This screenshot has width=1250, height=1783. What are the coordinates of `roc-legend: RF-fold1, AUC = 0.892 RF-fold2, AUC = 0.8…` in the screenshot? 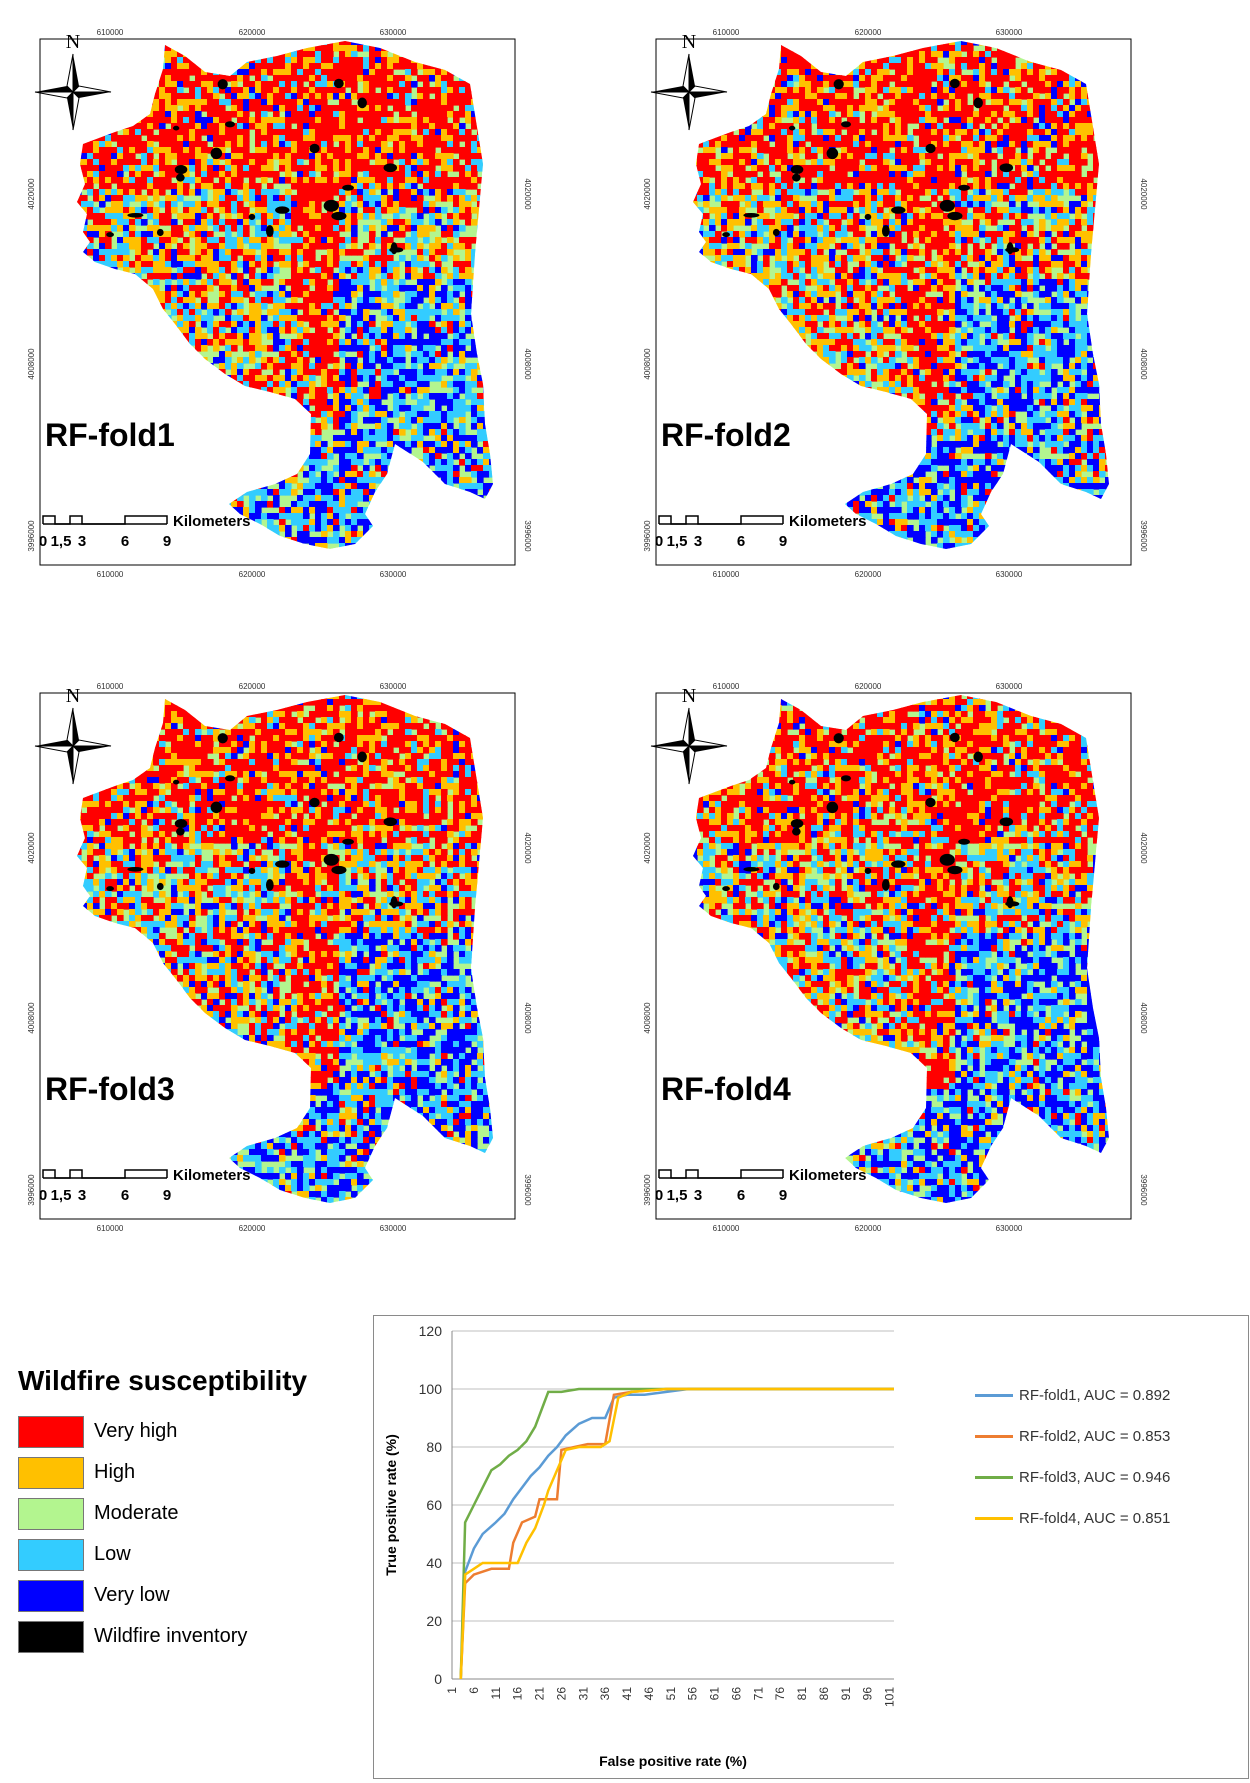 It's located at (1072, 1457).